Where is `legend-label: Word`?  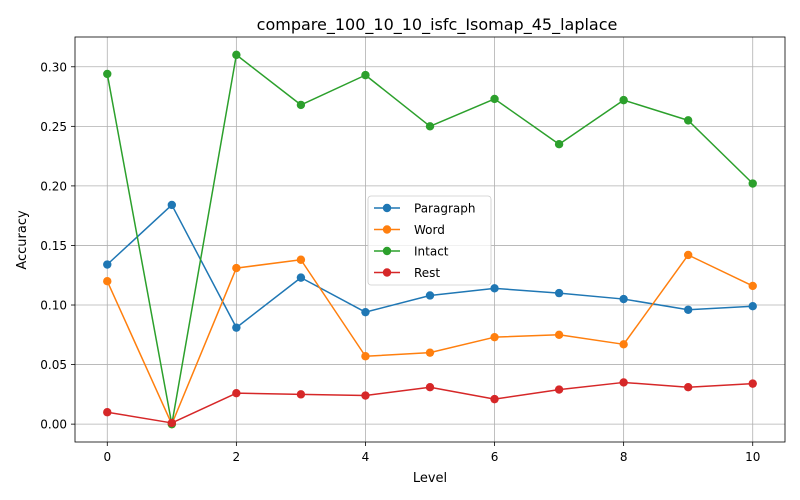
legend-label: Word is located at coordinates (429, 230).